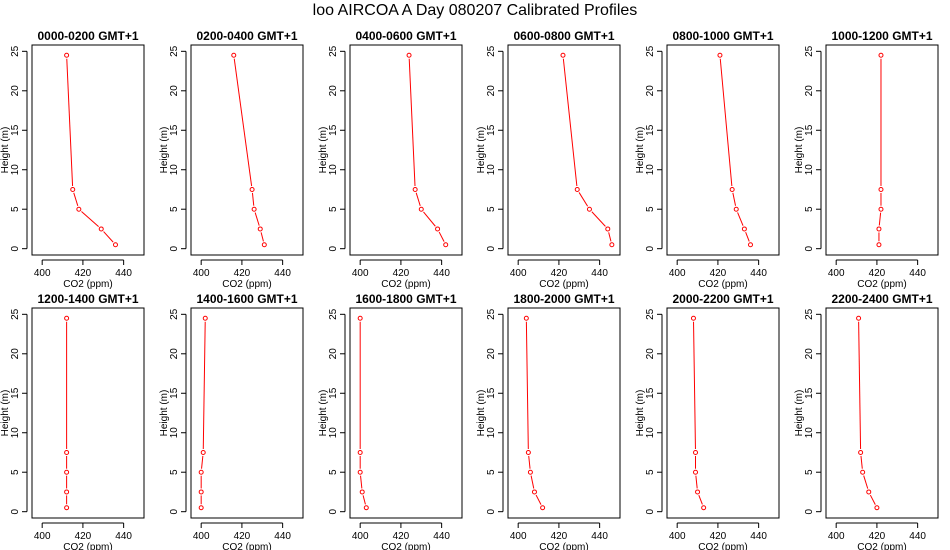  I want to click on panel-title: 0600-0800 GMT+1, so click(563, 36).